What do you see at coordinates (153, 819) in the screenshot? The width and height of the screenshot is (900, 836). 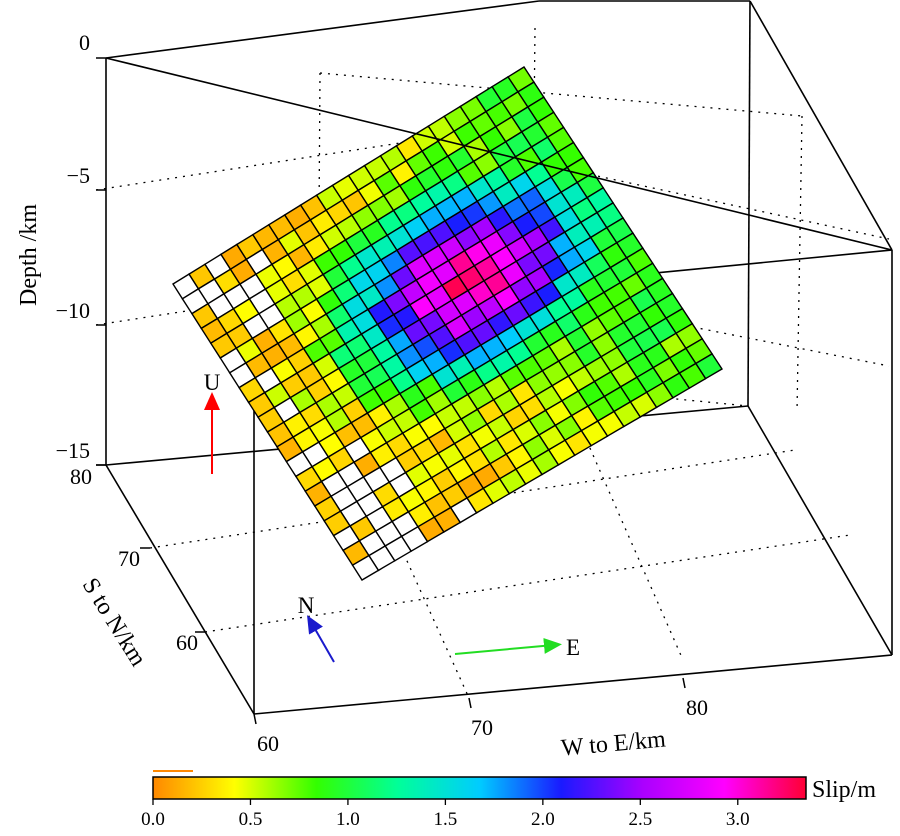 I see `colorbar-tick-label: 0.0` at bounding box center [153, 819].